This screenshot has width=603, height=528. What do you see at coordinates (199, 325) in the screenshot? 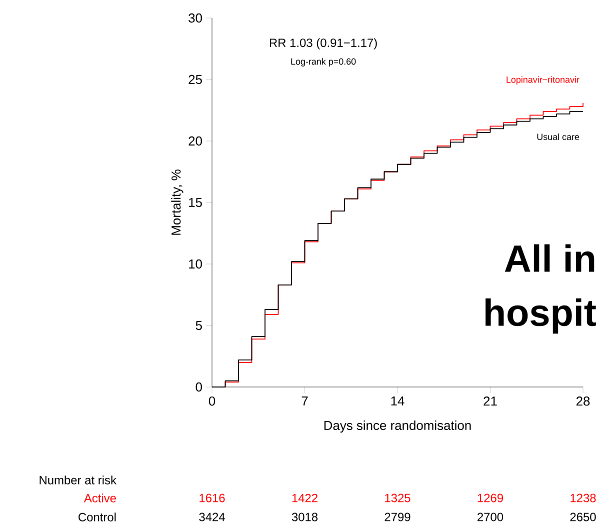
I see `y-tick-label: 5` at bounding box center [199, 325].